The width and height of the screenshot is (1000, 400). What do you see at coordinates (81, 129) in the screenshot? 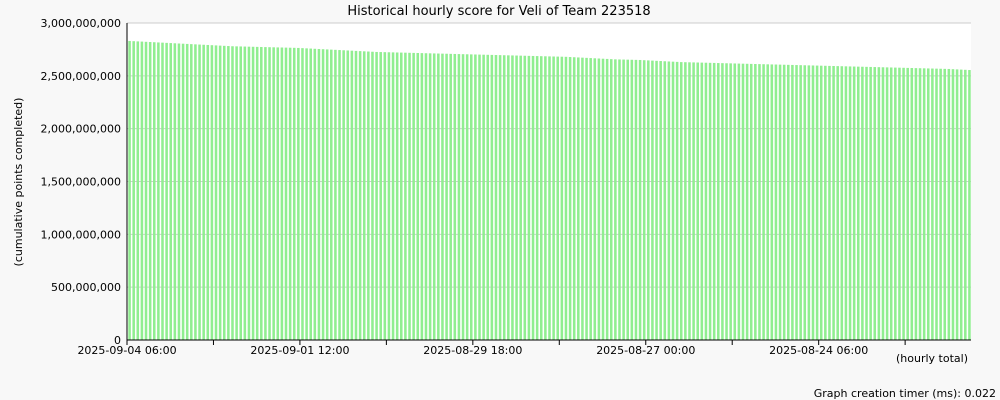
I see `y-tick-label: 2,000,000,000` at bounding box center [81, 129].